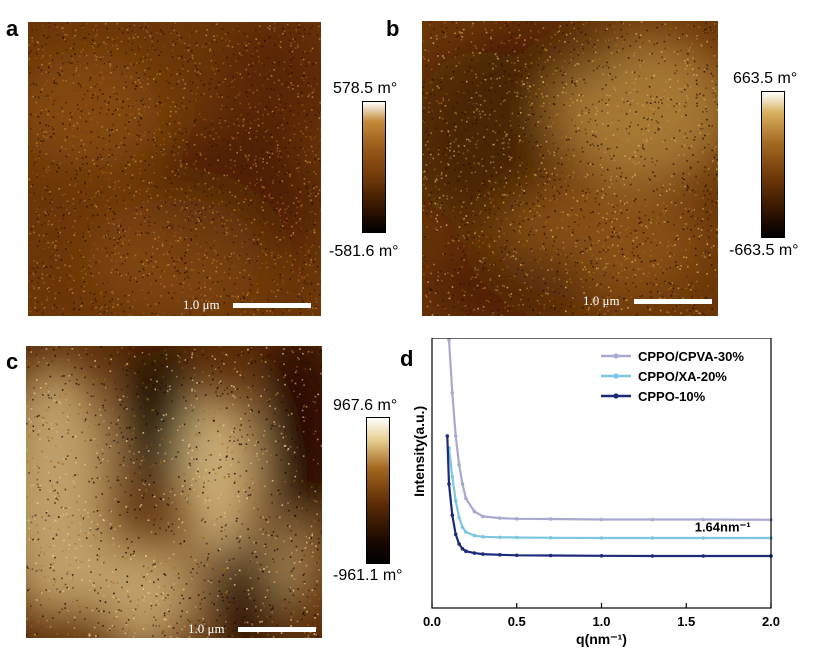  Describe the element at coordinates (773, 164) in the screenshot. I see `colorbar-b` at that location.